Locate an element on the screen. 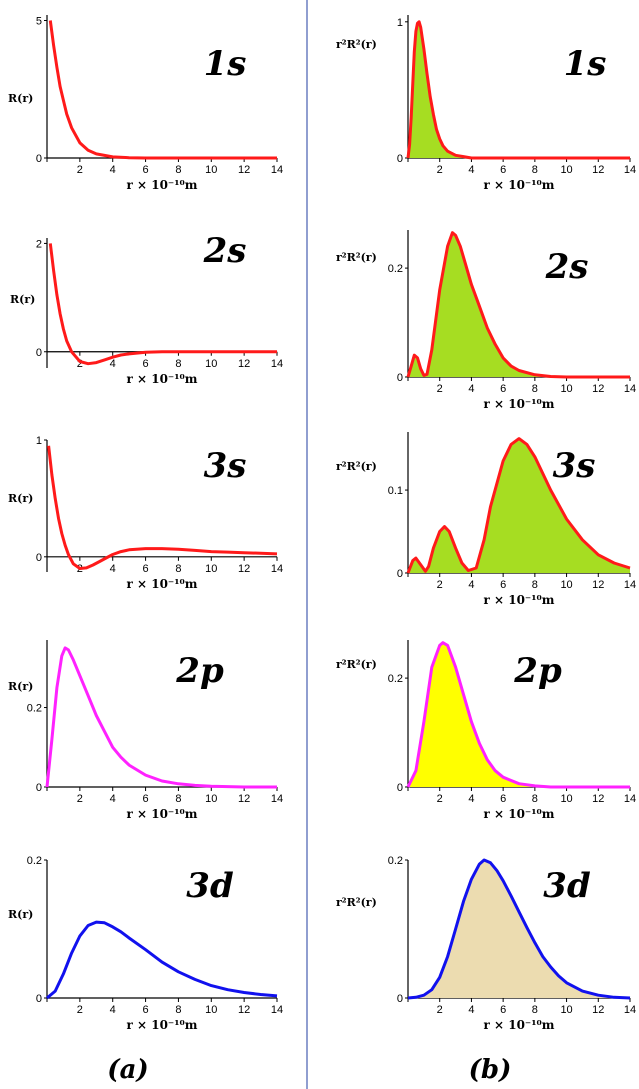  chart-b3d: 2 4 6 8 10 12 14 0 0.2 r × 10⁻¹⁰m r²R²(r) 3d is located at coordinates (486, 943).